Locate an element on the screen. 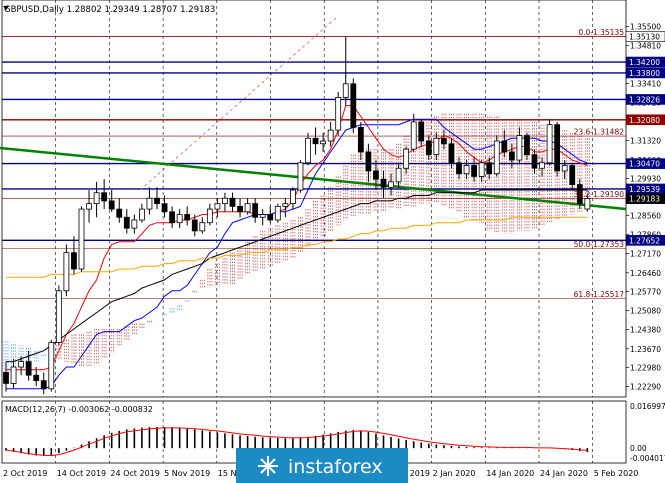 Image resolution: width=665 pixels, height=483 pixels. price-tick-label: 1.22980 is located at coordinates (645, 368).